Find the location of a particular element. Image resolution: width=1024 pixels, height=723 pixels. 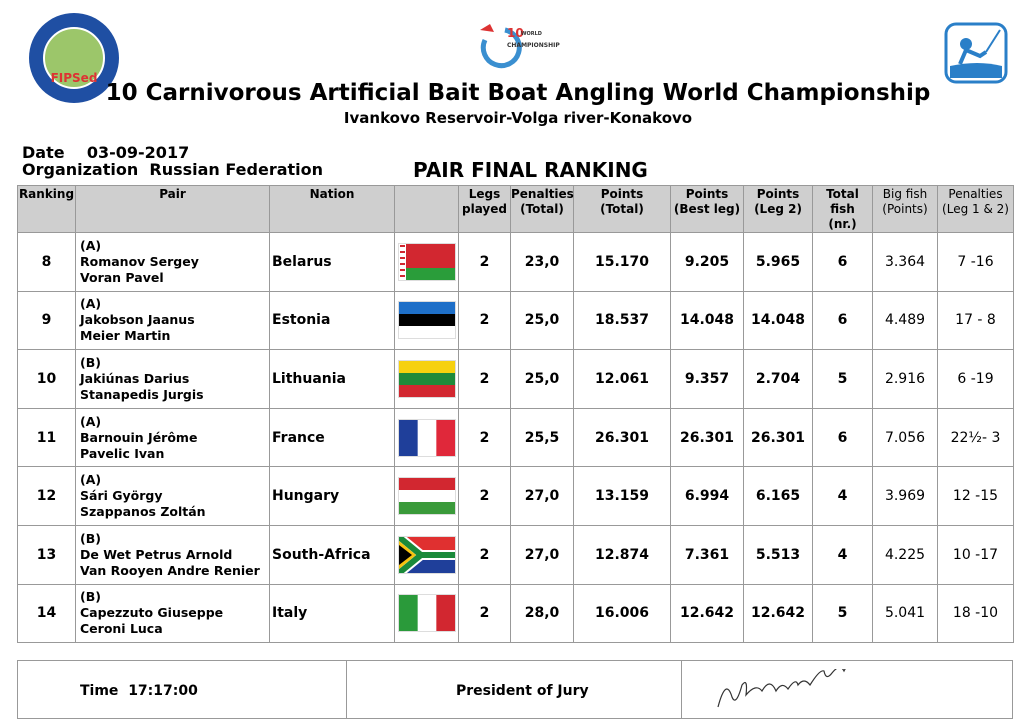

header-line: (nr.) is located at coordinates (842, 224).